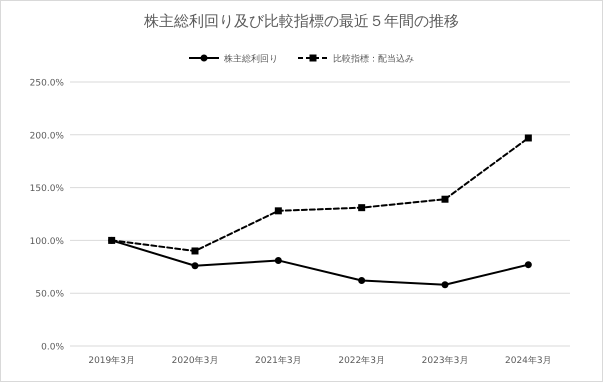 The image size is (603, 382). What do you see at coordinates (52, 347) in the screenshot?
I see `y-tick-label: 0.0%` at bounding box center [52, 347].